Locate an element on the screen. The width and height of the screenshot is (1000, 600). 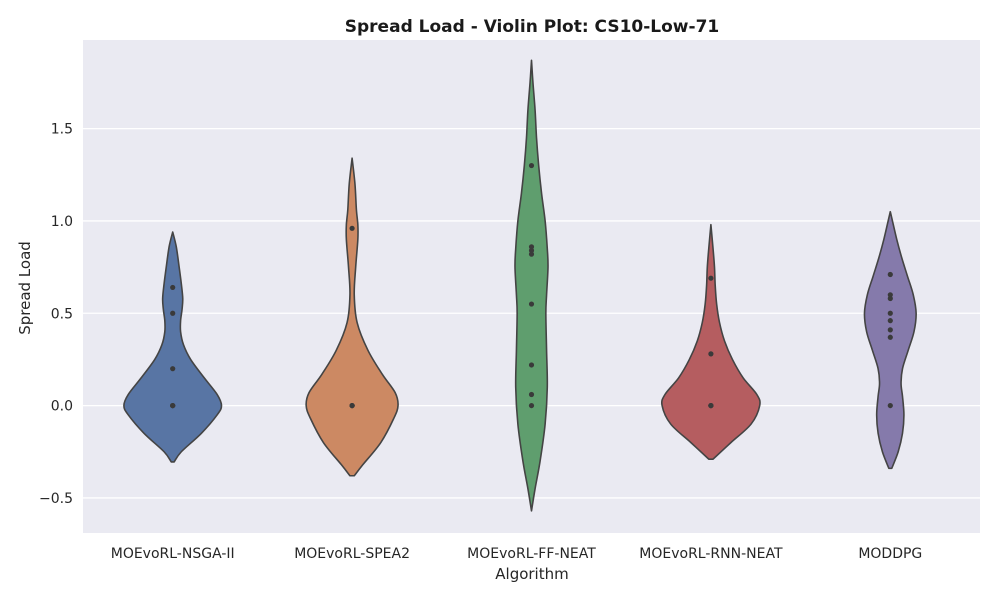
x-axis-label: Algorithm is located at coordinates (531, 574).